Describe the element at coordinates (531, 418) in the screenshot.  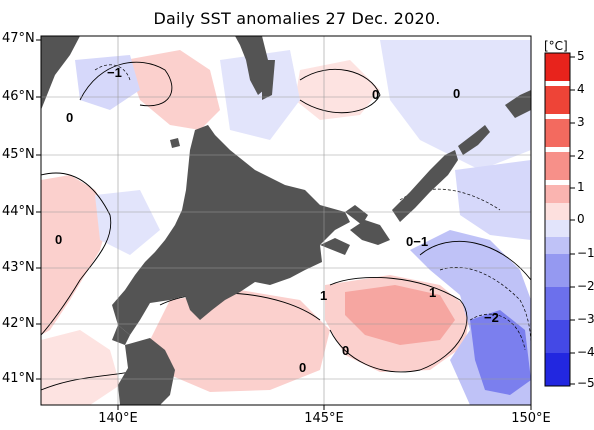
I see `lon-label: 150°E` at that location.